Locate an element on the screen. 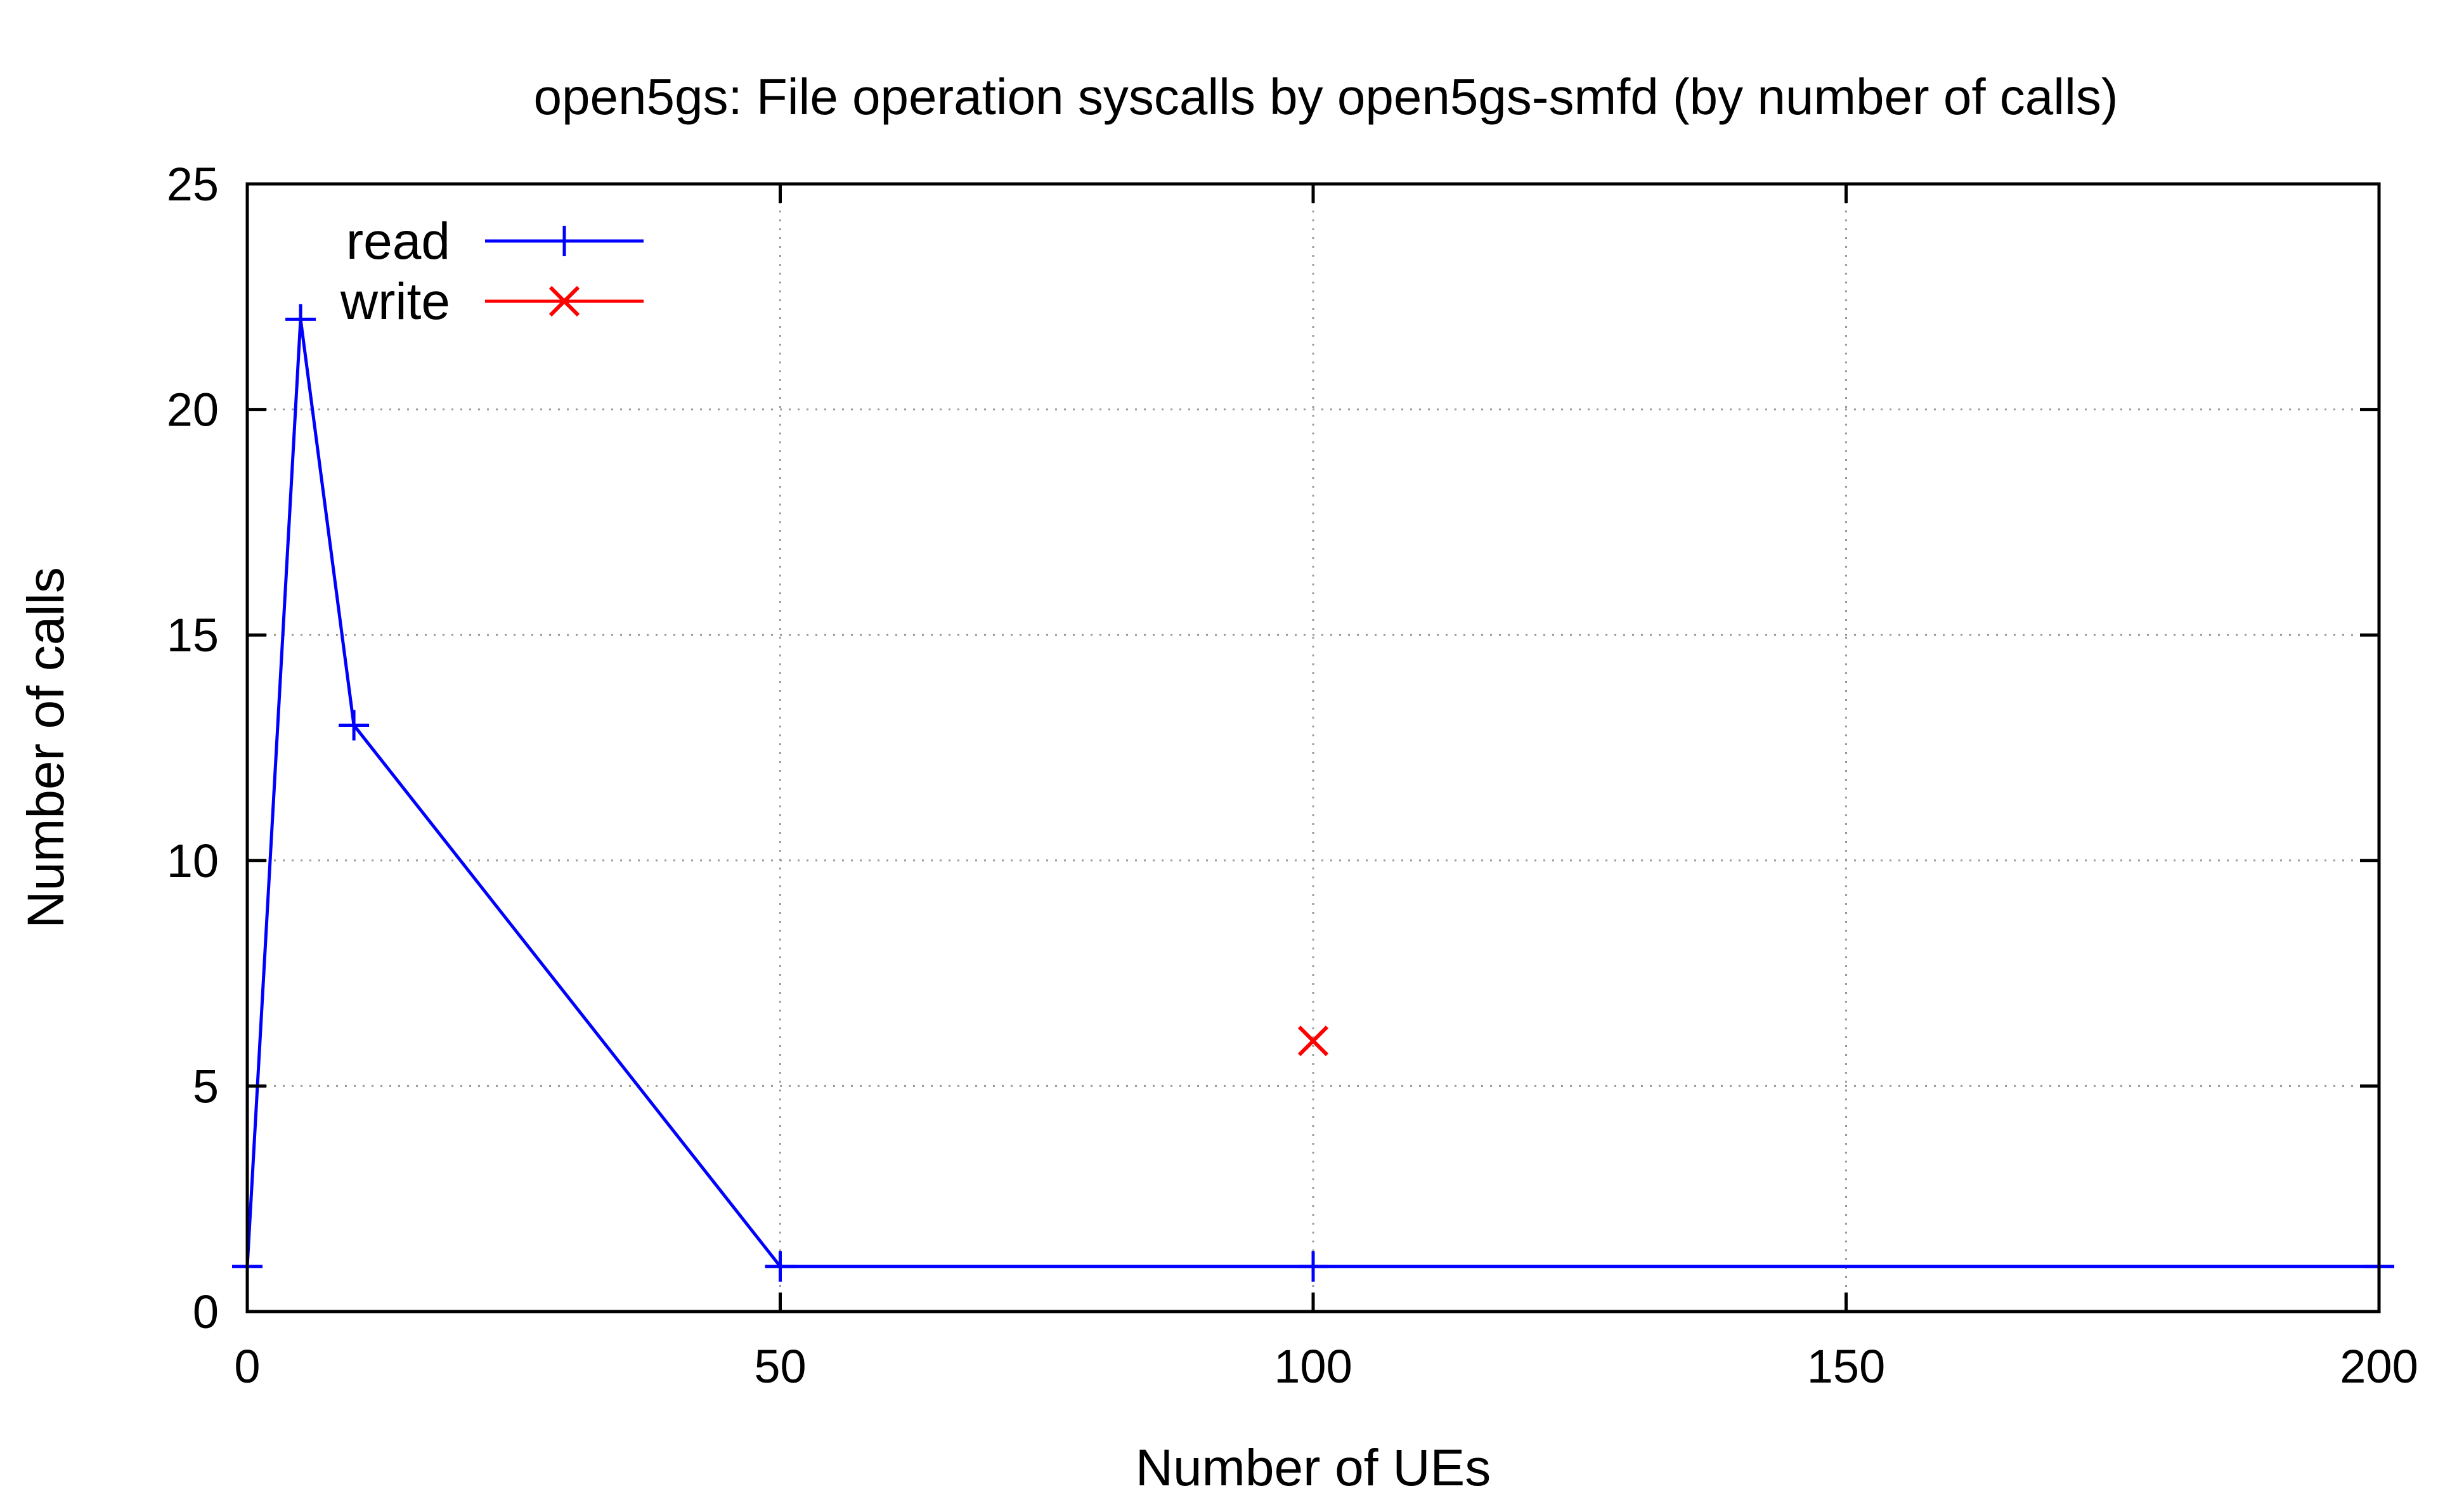 The height and width of the screenshot is (1498, 2464). y-tick-label: 0 is located at coordinates (206, 1312).